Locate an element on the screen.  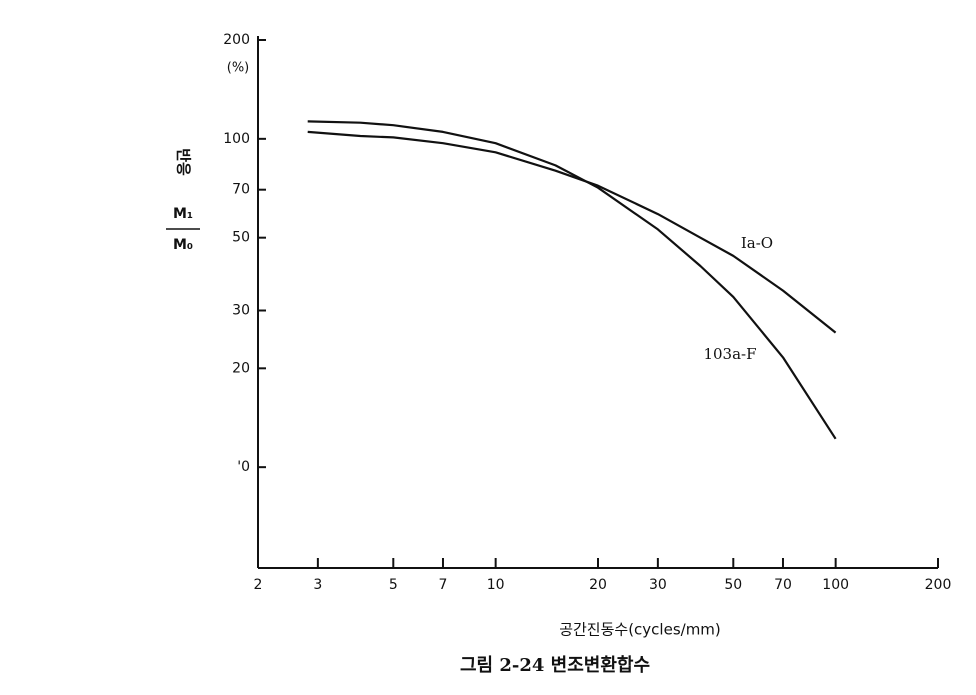
x-tick-label: 70 is located at coordinates (783, 585).